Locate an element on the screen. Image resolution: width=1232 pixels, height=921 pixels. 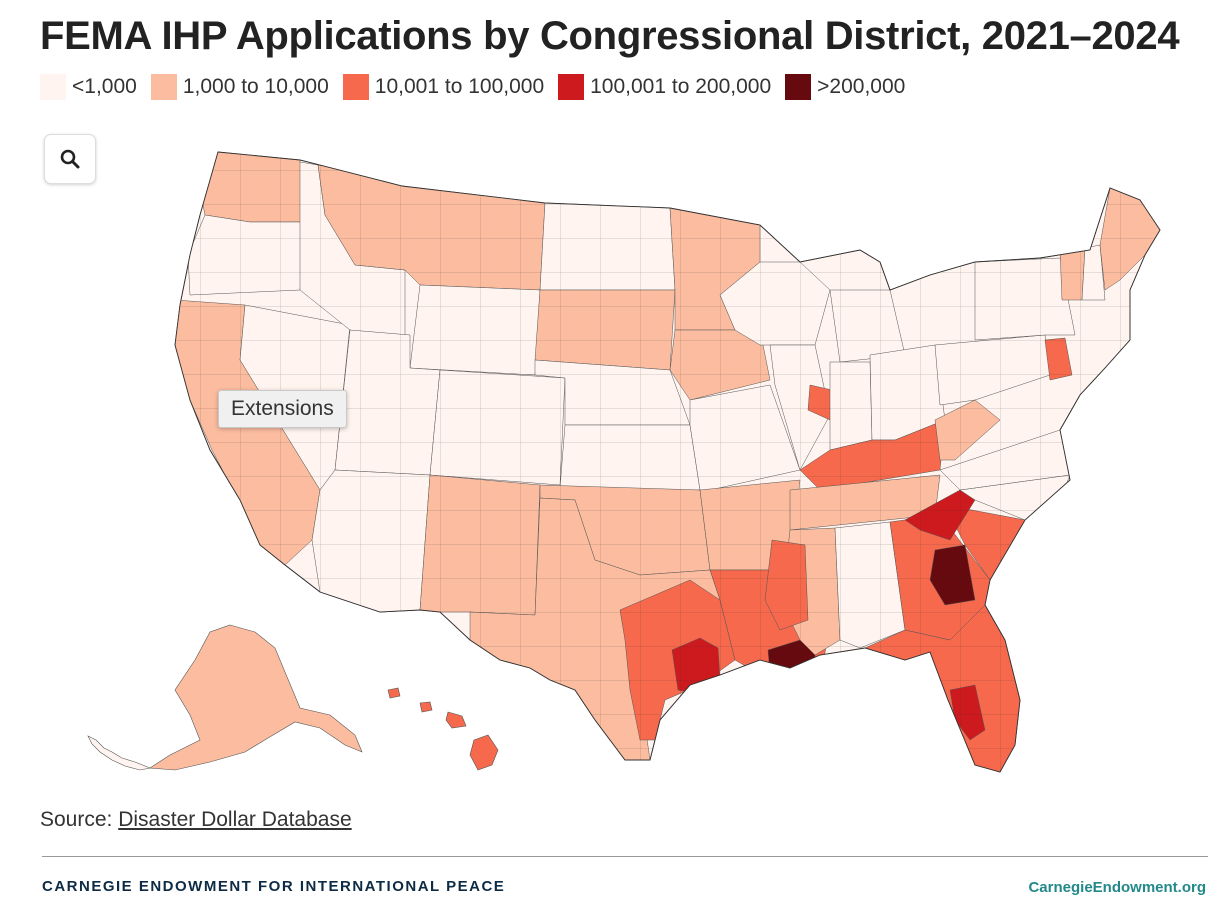
legend-label: >200,000 is located at coordinates (861, 86).